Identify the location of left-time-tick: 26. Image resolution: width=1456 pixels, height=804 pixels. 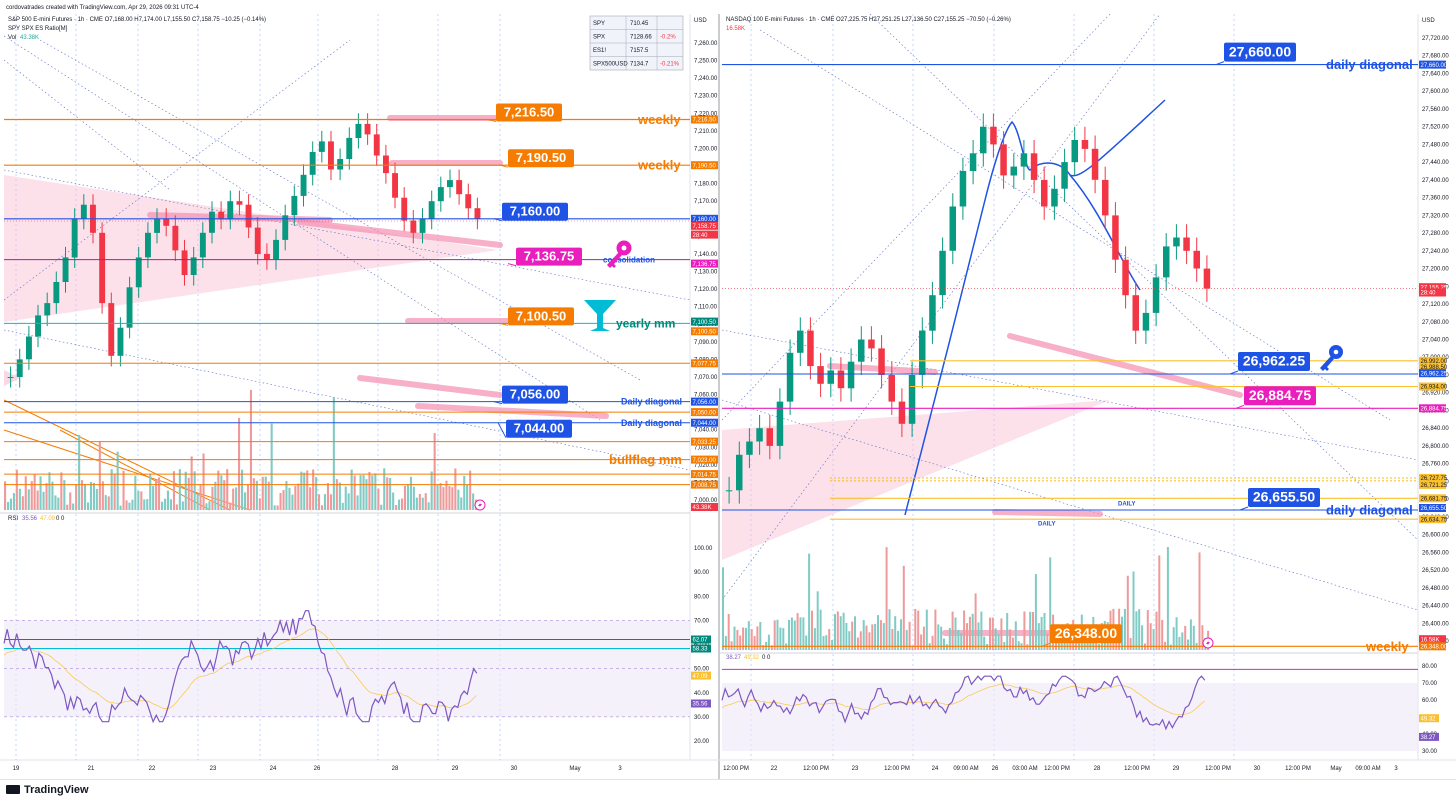
(317, 769).